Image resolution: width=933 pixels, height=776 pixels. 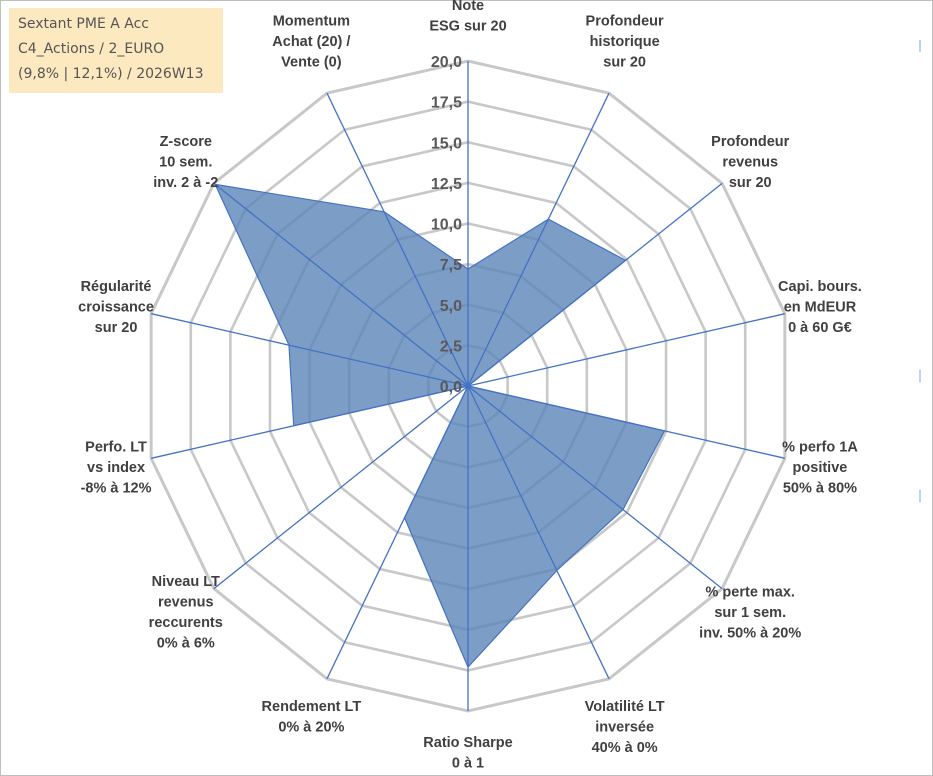 I want to click on axis-label-line: 50% à 80%, so click(x=820, y=489).